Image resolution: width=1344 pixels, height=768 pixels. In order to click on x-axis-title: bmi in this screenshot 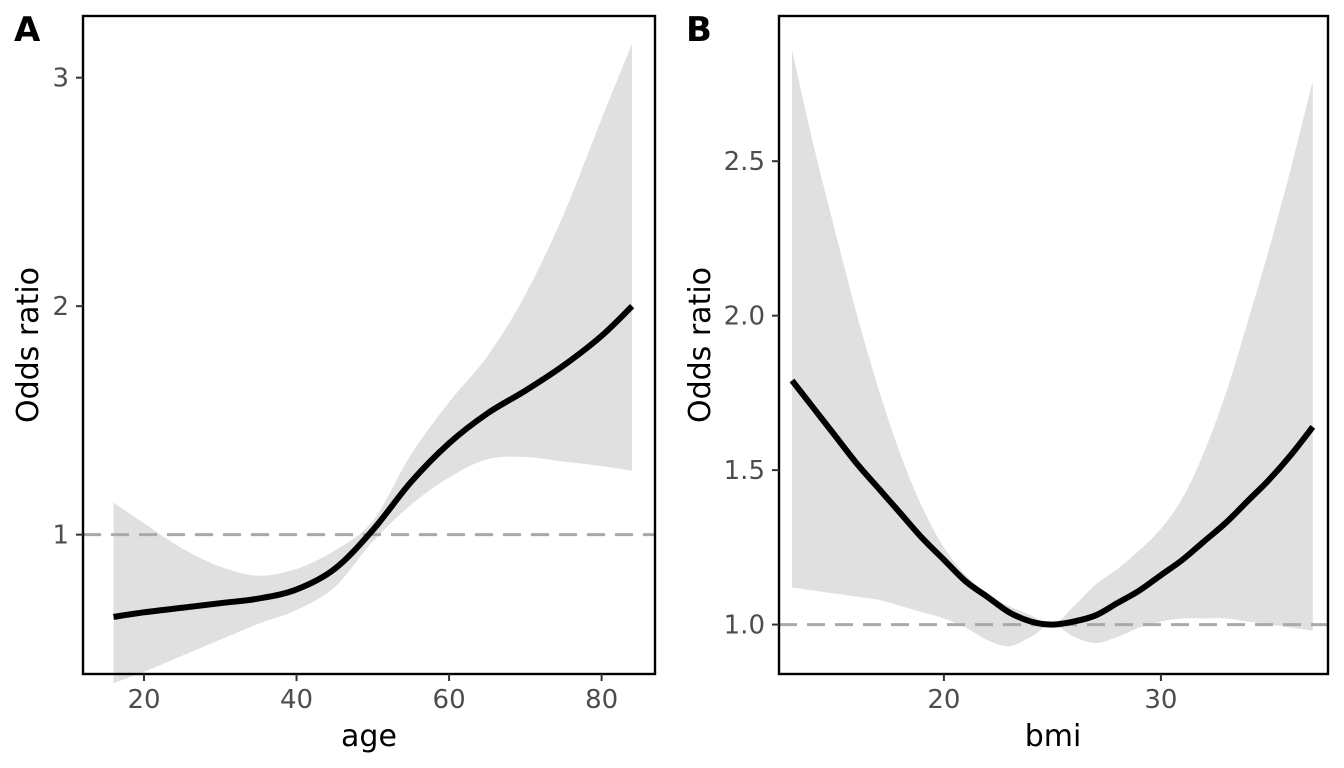, I will do `click(1053, 736)`.